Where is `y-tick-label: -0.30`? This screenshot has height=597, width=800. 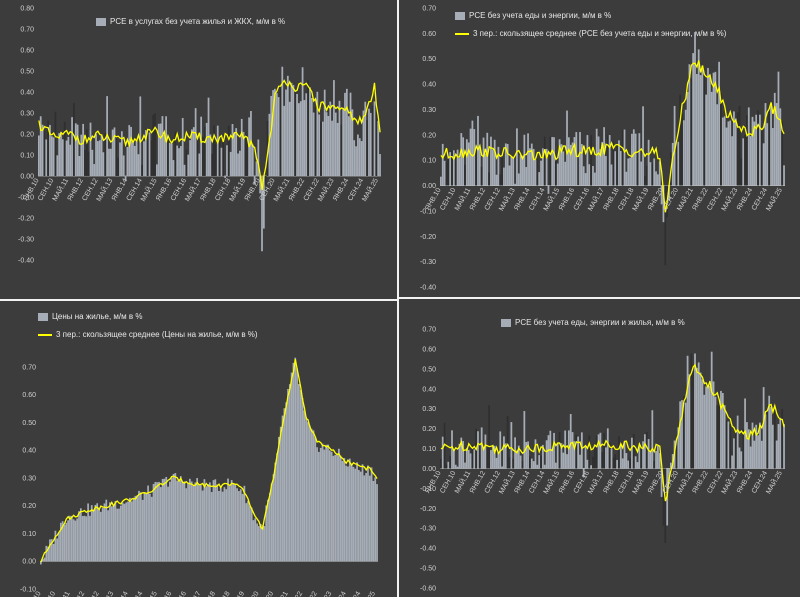 y-tick-label: -0.30 is located at coordinates (428, 262).